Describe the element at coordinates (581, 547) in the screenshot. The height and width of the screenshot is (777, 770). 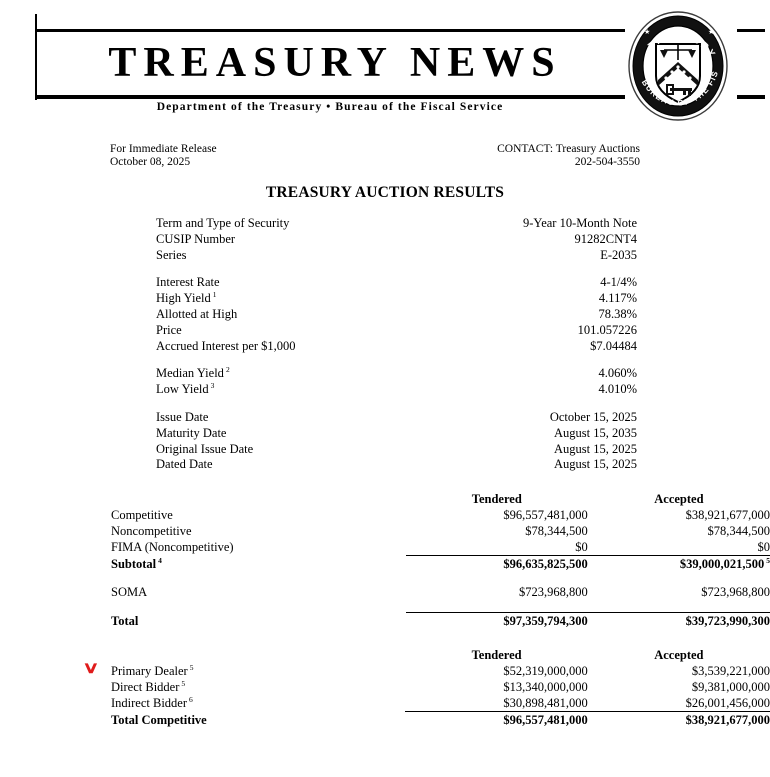
I see `row-tendered: $0` at that location.